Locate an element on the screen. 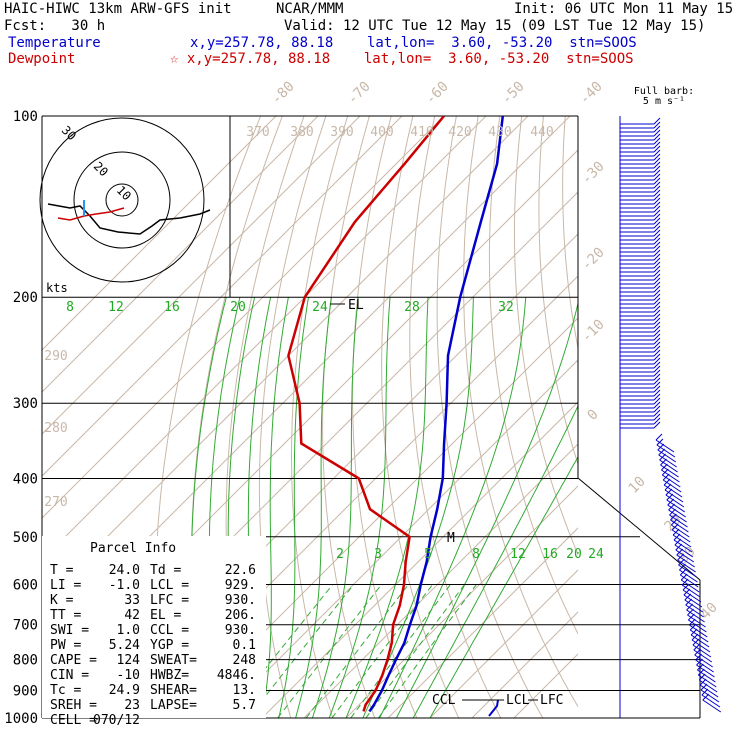 The image size is (740, 740). isotherm-label: -20 is located at coordinates (593, 259).